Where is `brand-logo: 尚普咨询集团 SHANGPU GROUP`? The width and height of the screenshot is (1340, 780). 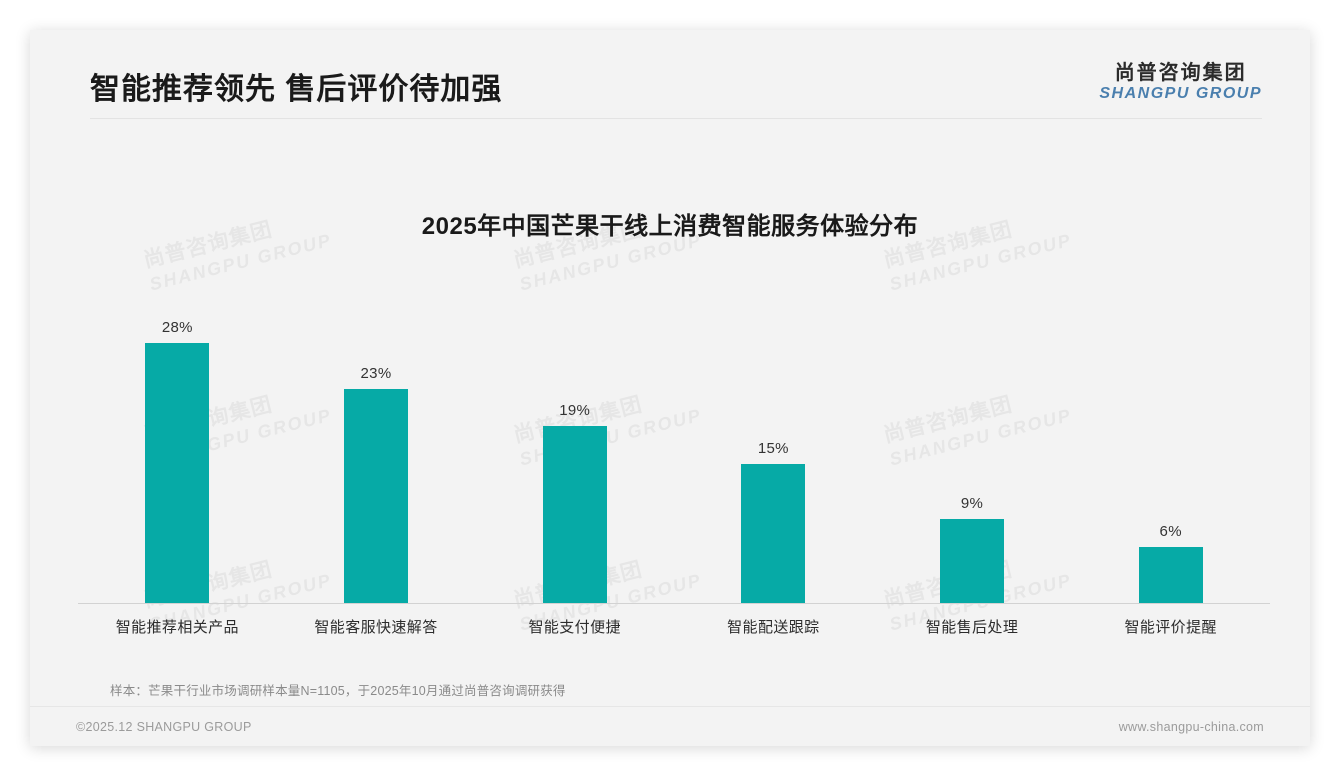
brand-logo: 尚普咨询集团 SHANGPU GROUP is located at coordinates (1180, 82).